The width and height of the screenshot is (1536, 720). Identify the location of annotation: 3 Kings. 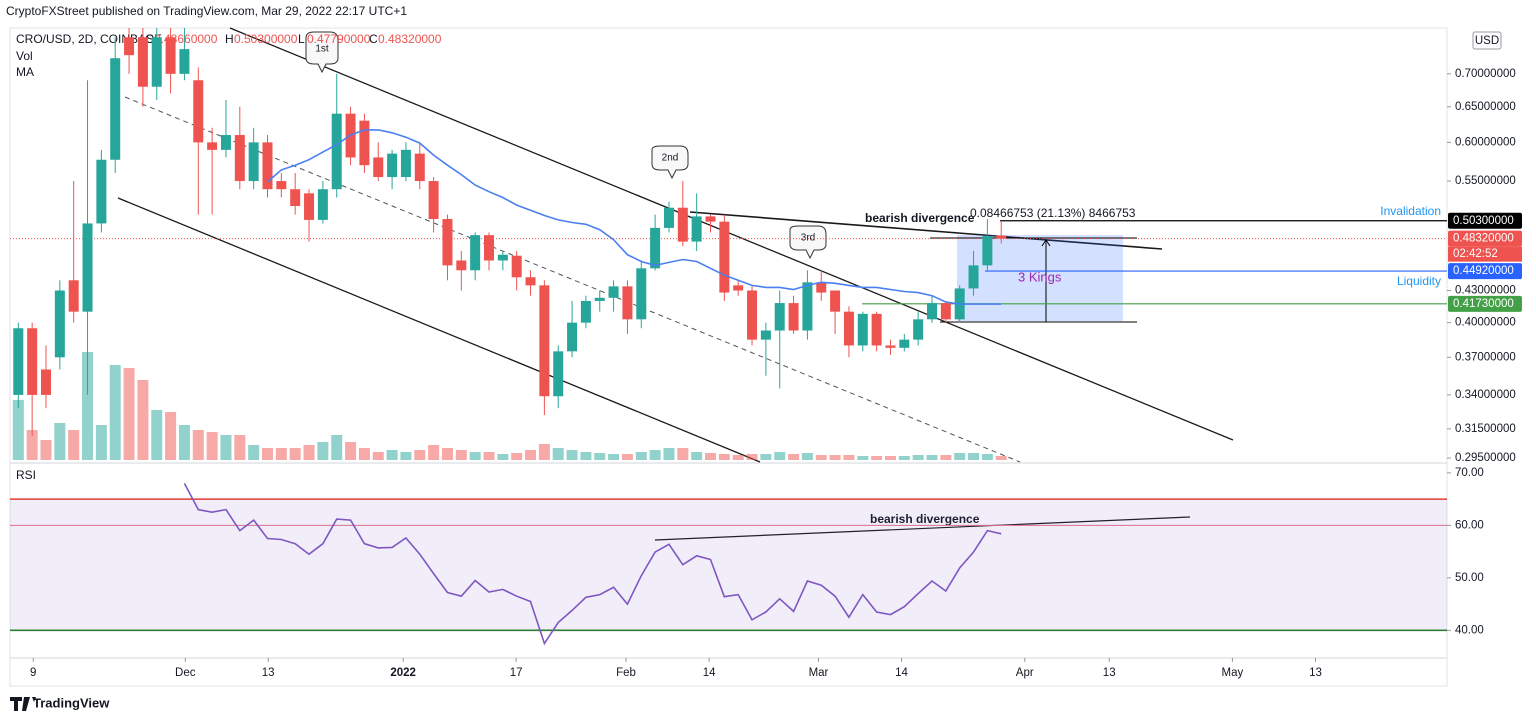
(1040, 276).